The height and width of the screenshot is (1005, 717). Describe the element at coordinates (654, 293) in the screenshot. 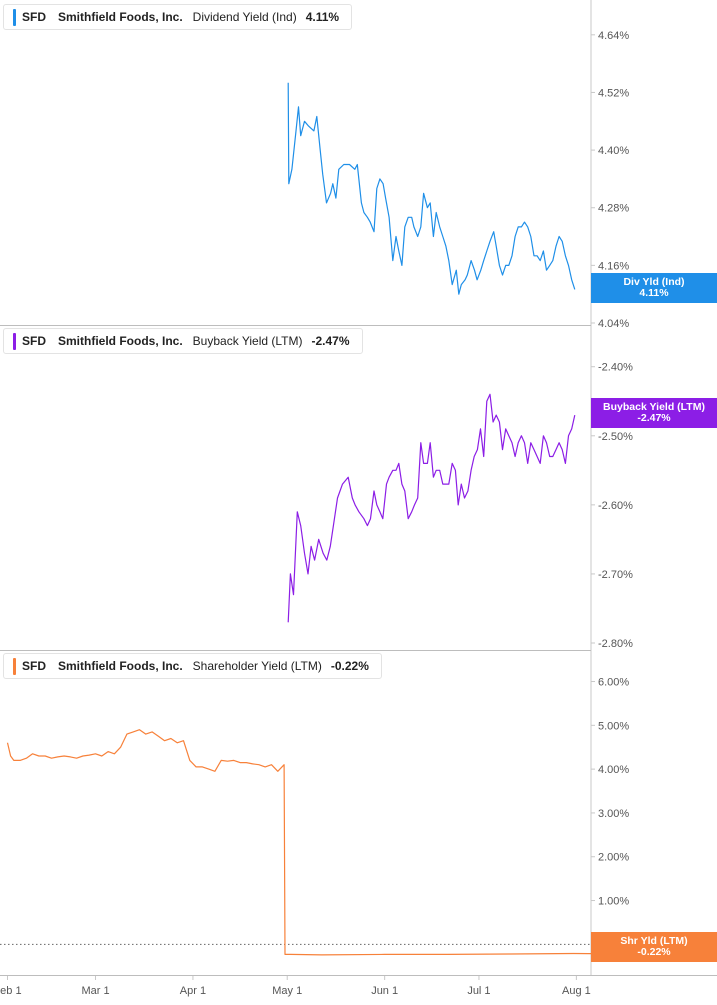

I see `flag-series-value: 4.11%` at that location.